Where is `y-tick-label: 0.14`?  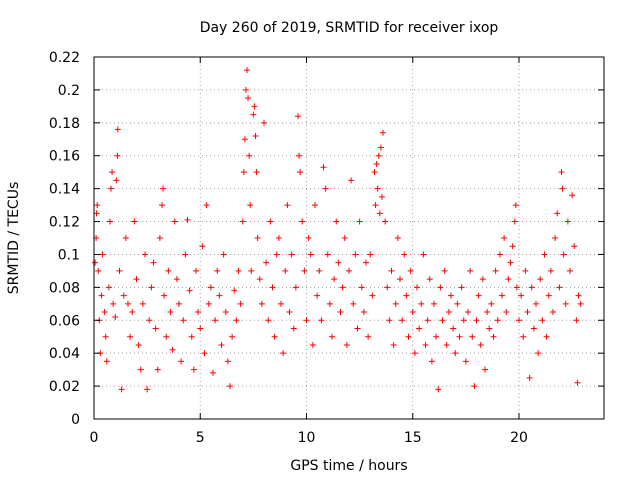
y-tick-label: 0.14 is located at coordinates (64, 190).